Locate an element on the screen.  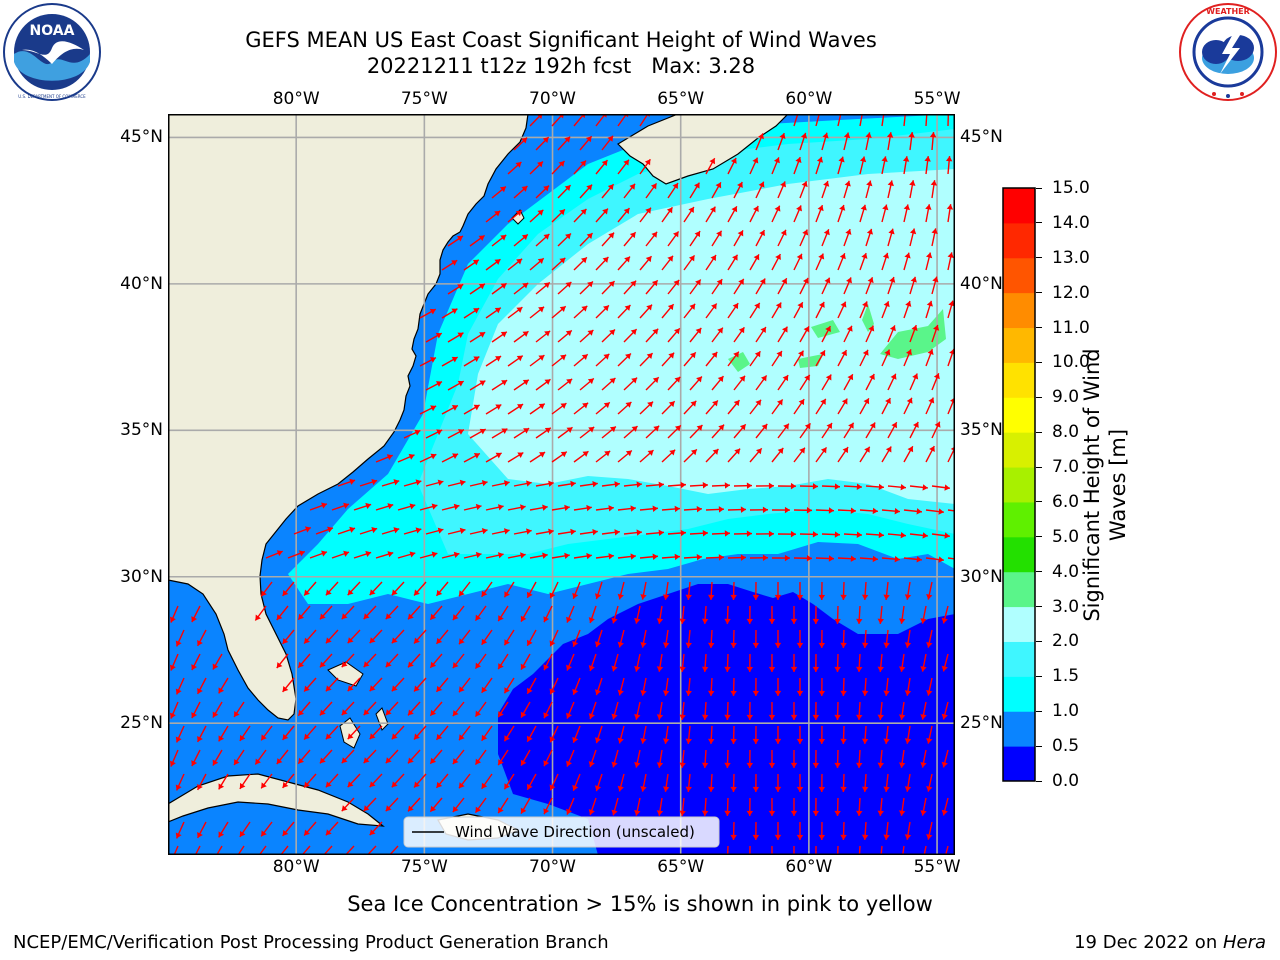
axis-tick-label: 80°W is located at coordinates (296, 867).